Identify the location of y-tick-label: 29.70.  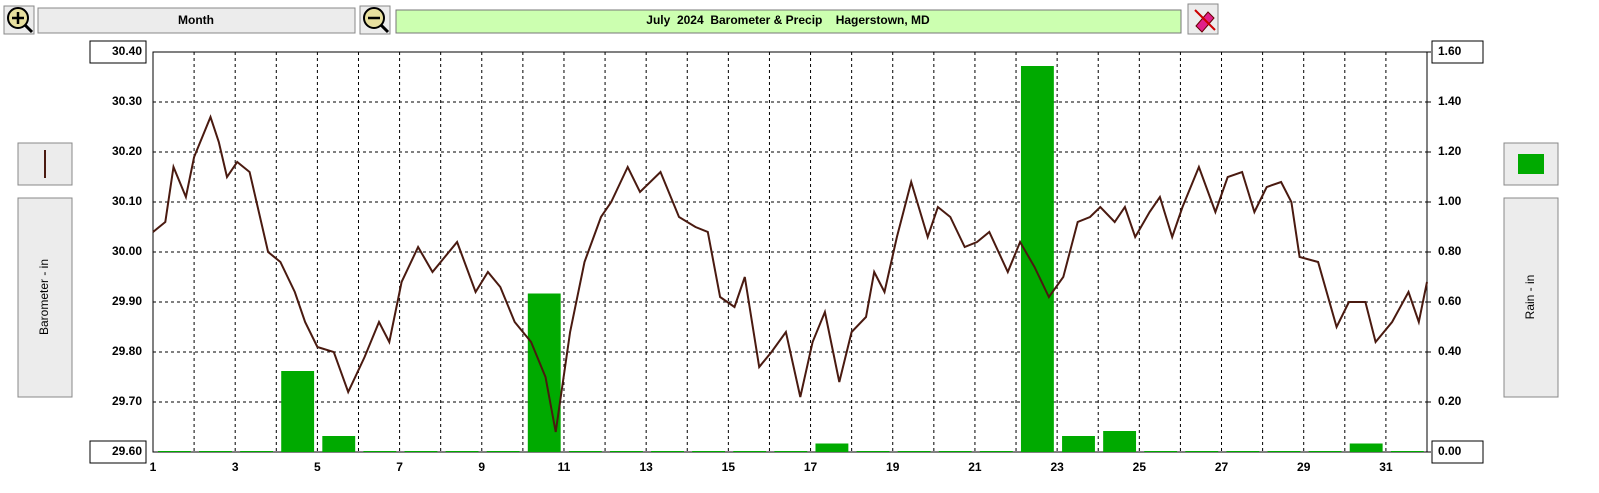
(127, 401).